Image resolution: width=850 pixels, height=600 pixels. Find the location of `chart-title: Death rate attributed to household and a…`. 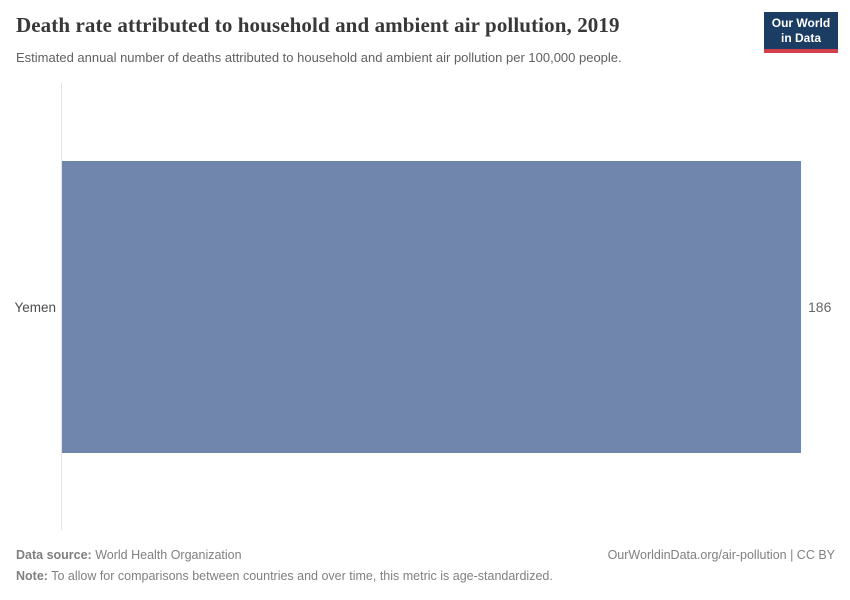

chart-title: Death rate attributed to household and a… is located at coordinates (318, 25).